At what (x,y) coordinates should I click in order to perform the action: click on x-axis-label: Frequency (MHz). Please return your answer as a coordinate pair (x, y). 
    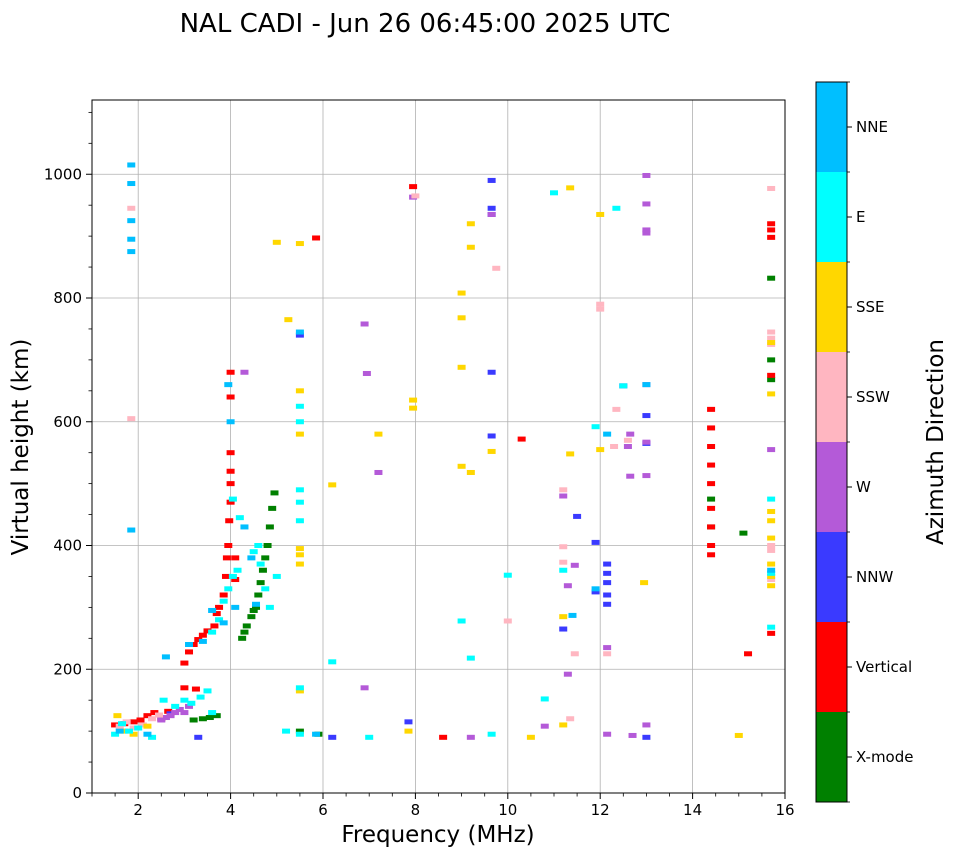
    Looking at the image, I should click on (437, 835).